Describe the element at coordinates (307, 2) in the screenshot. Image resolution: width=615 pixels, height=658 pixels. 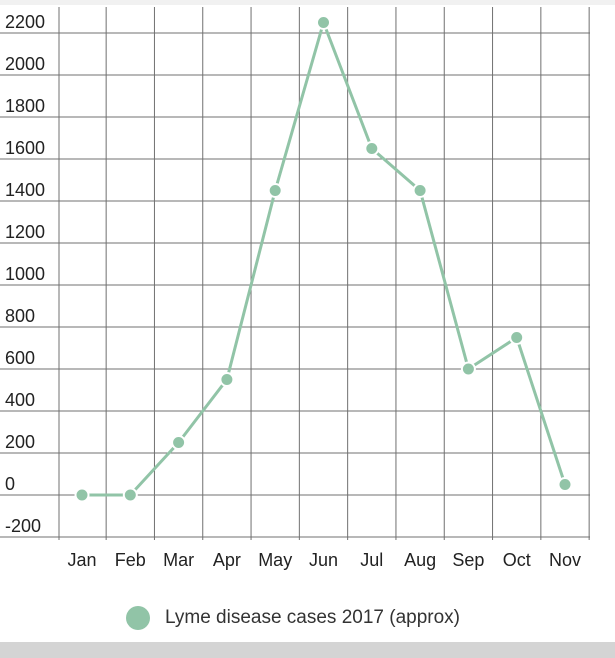
I see `top-border` at that location.